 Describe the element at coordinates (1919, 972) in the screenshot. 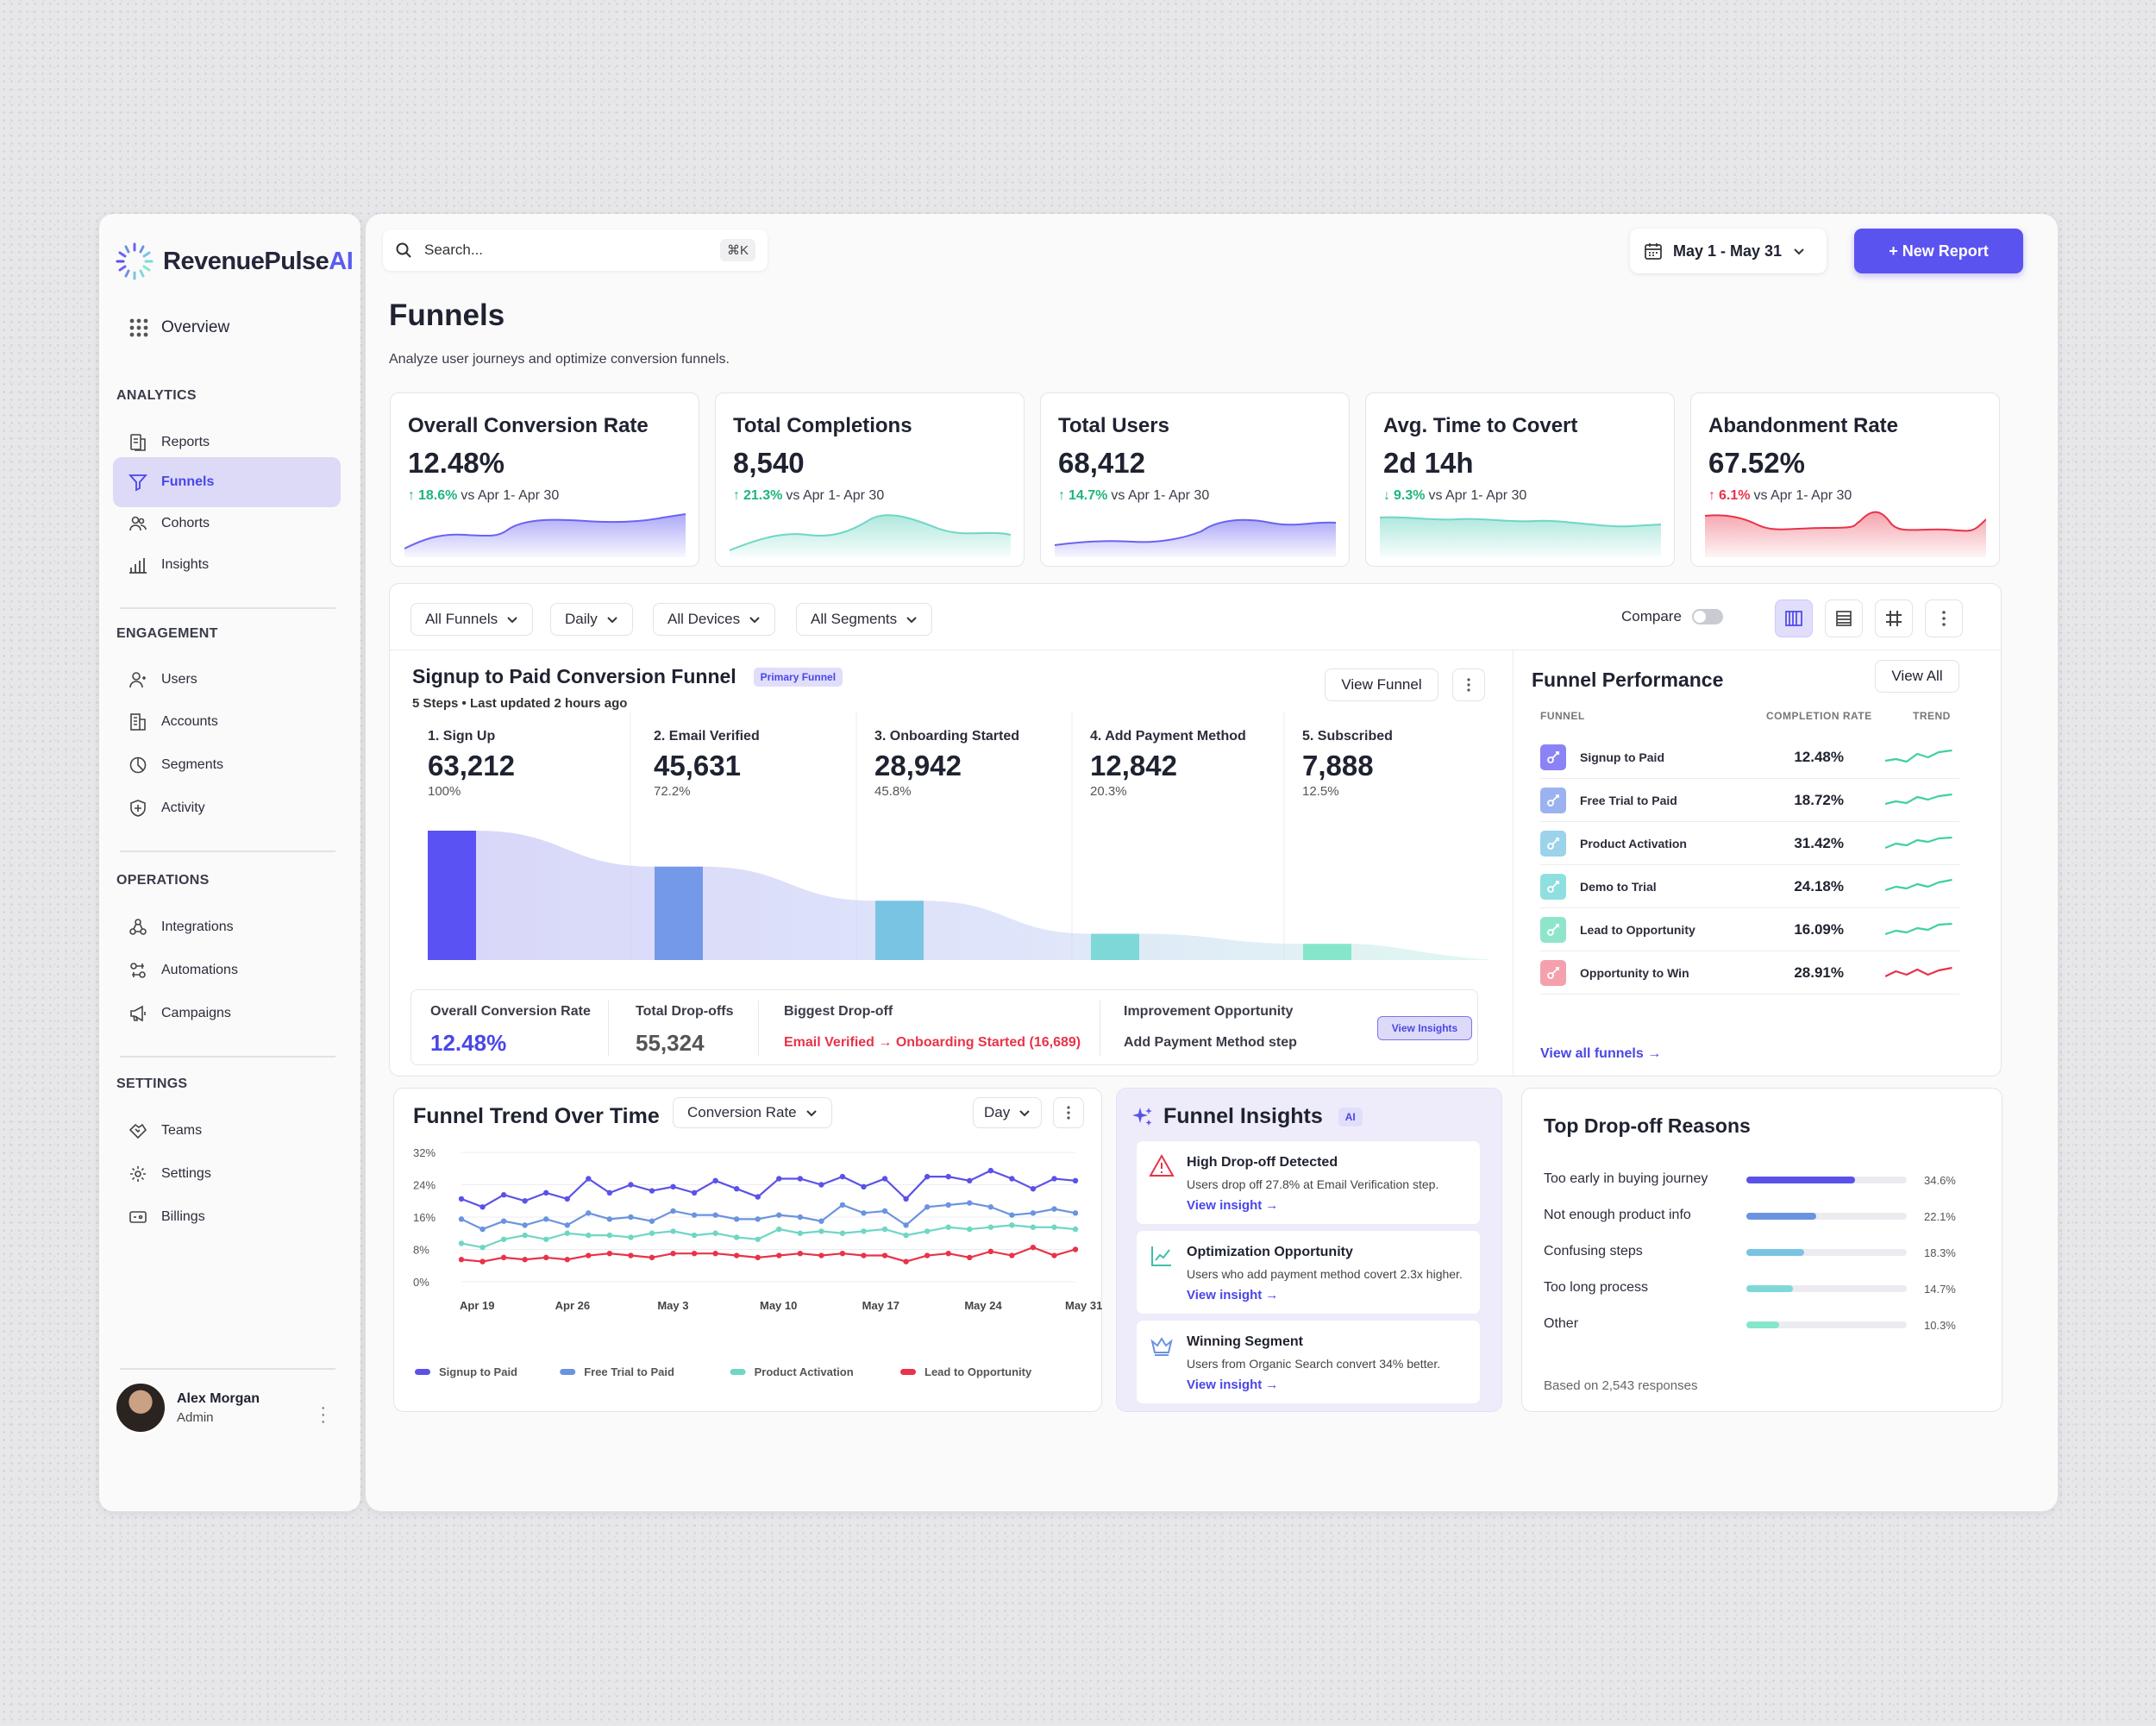

I see `trend-sparkline` at that location.